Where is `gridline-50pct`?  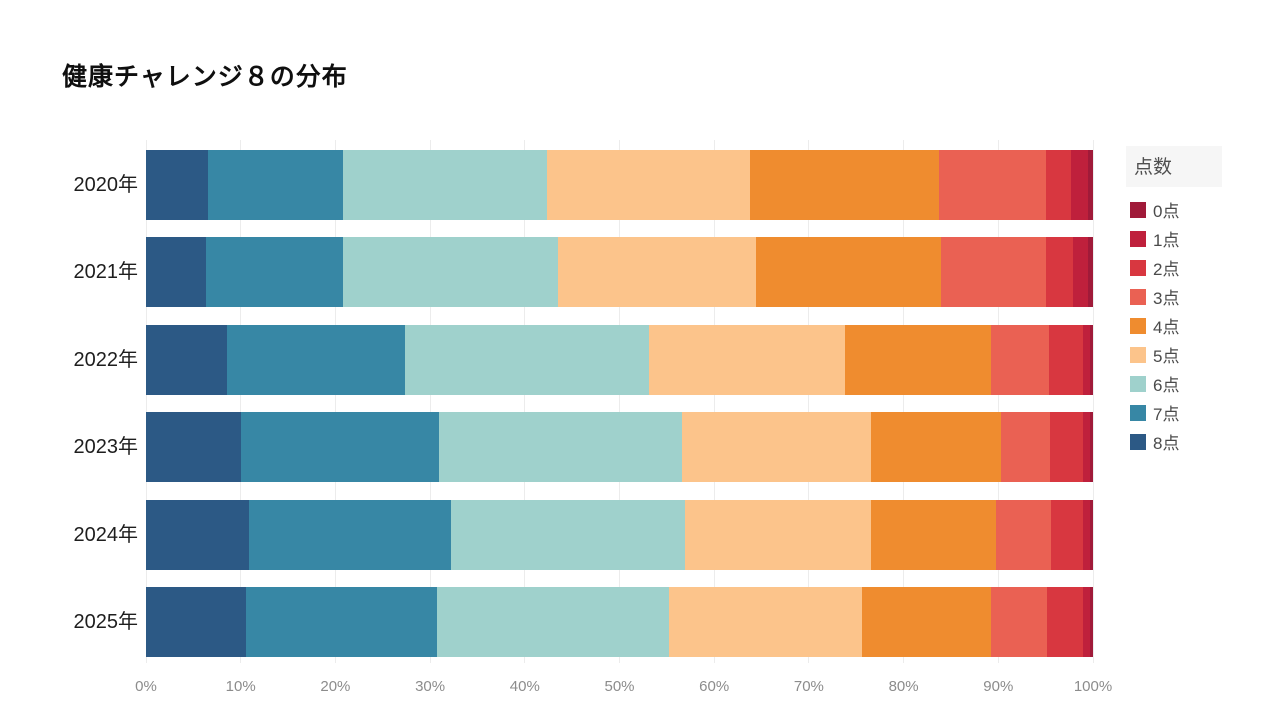
gridline-50pct is located at coordinates (619, 401).